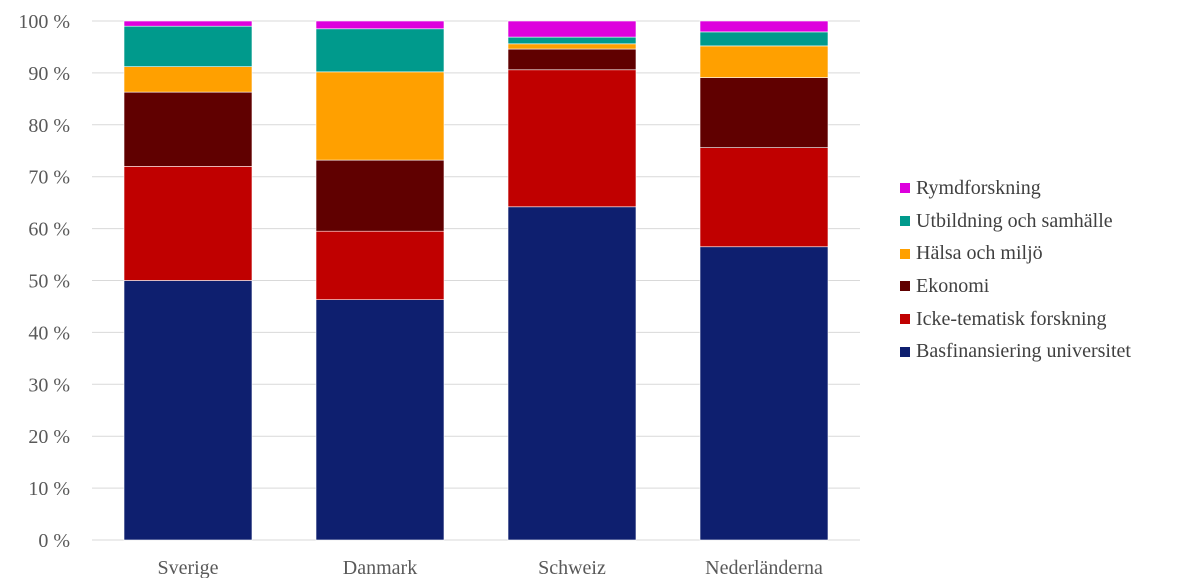  What do you see at coordinates (44, 22) in the screenshot?
I see `y-tick-label: 100 %` at bounding box center [44, 22].